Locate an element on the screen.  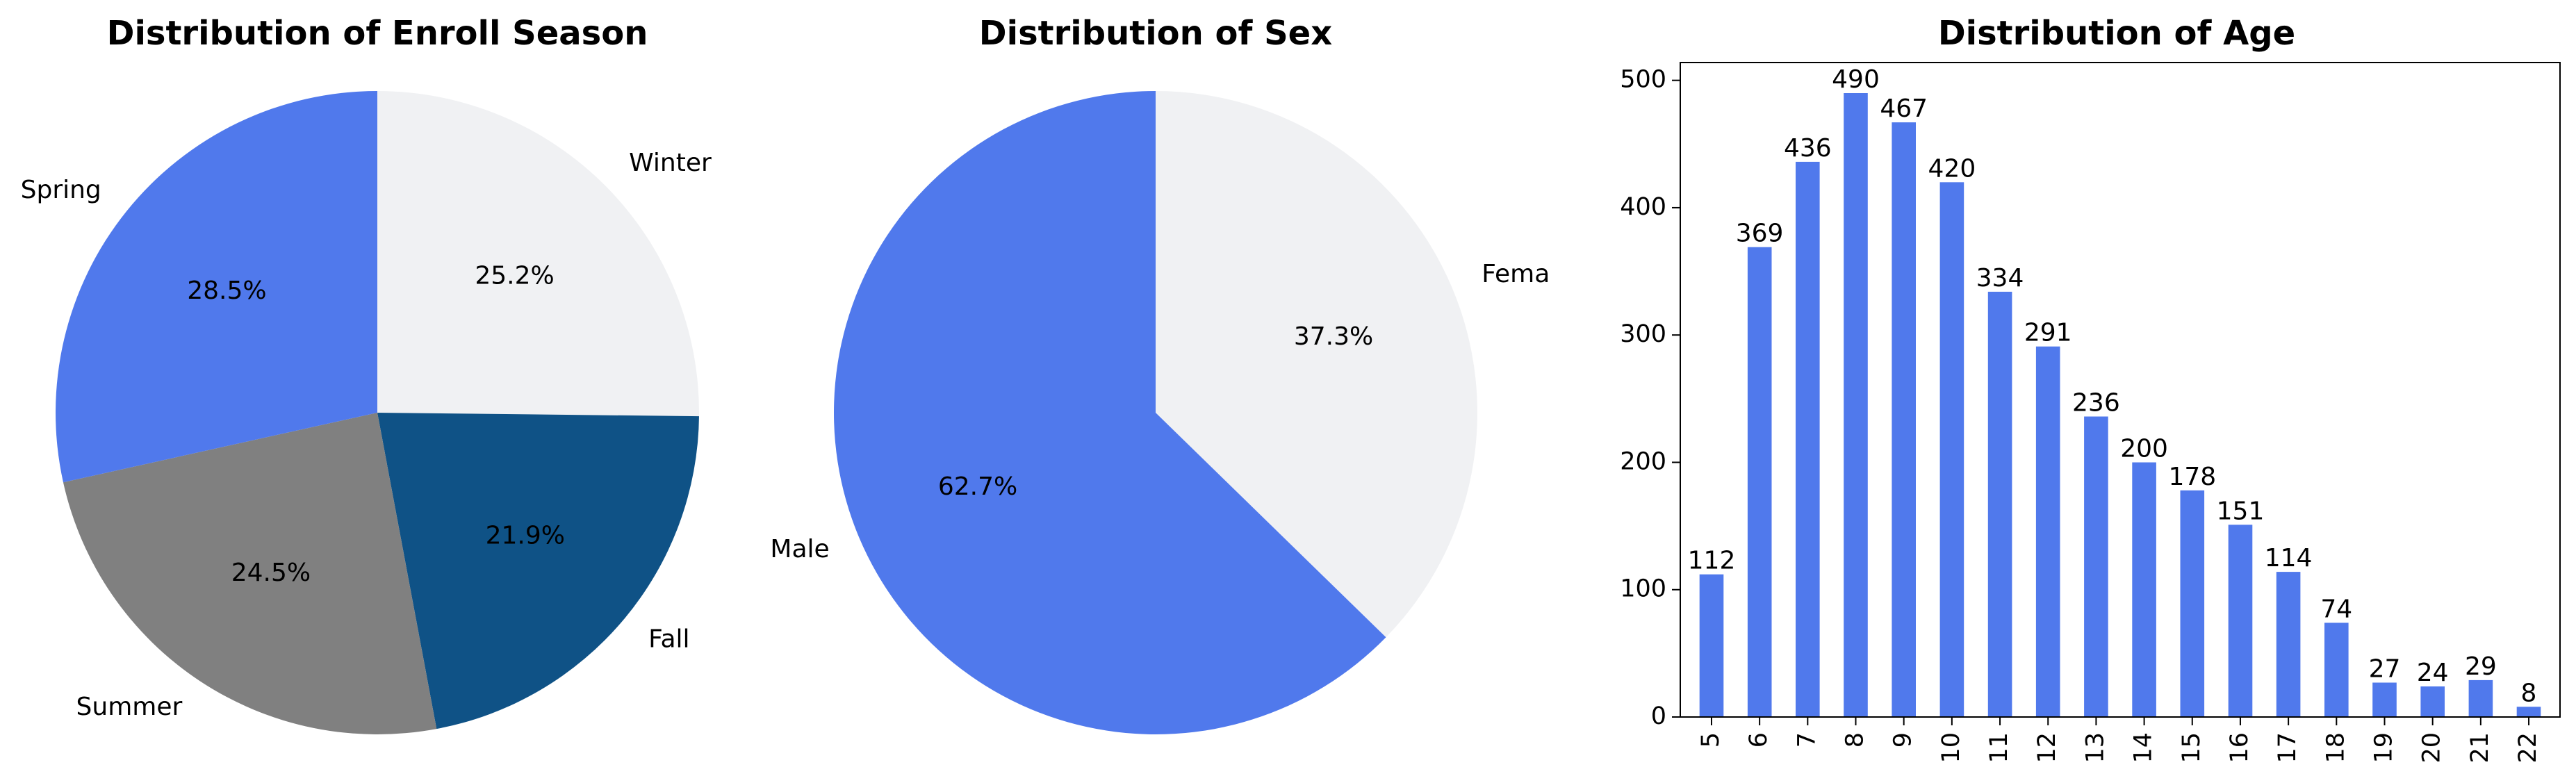
x-tick-label: 7 is located at coordinates (1807, 740).